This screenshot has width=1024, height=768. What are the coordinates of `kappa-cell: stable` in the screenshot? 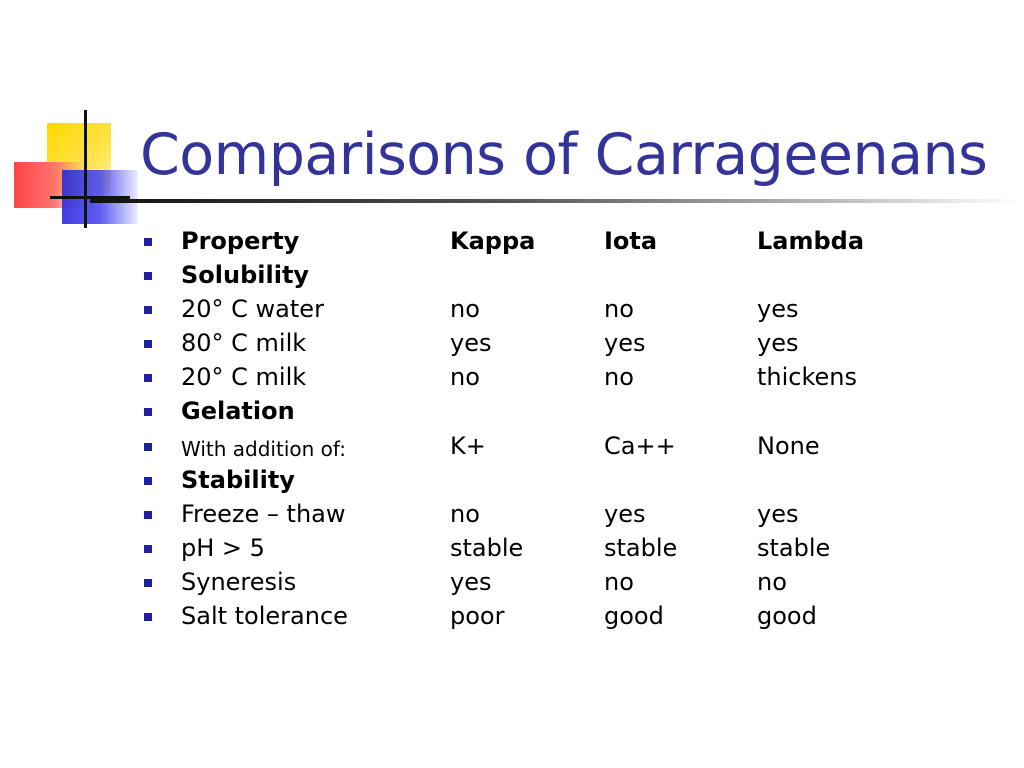 It's located at (487, 547).